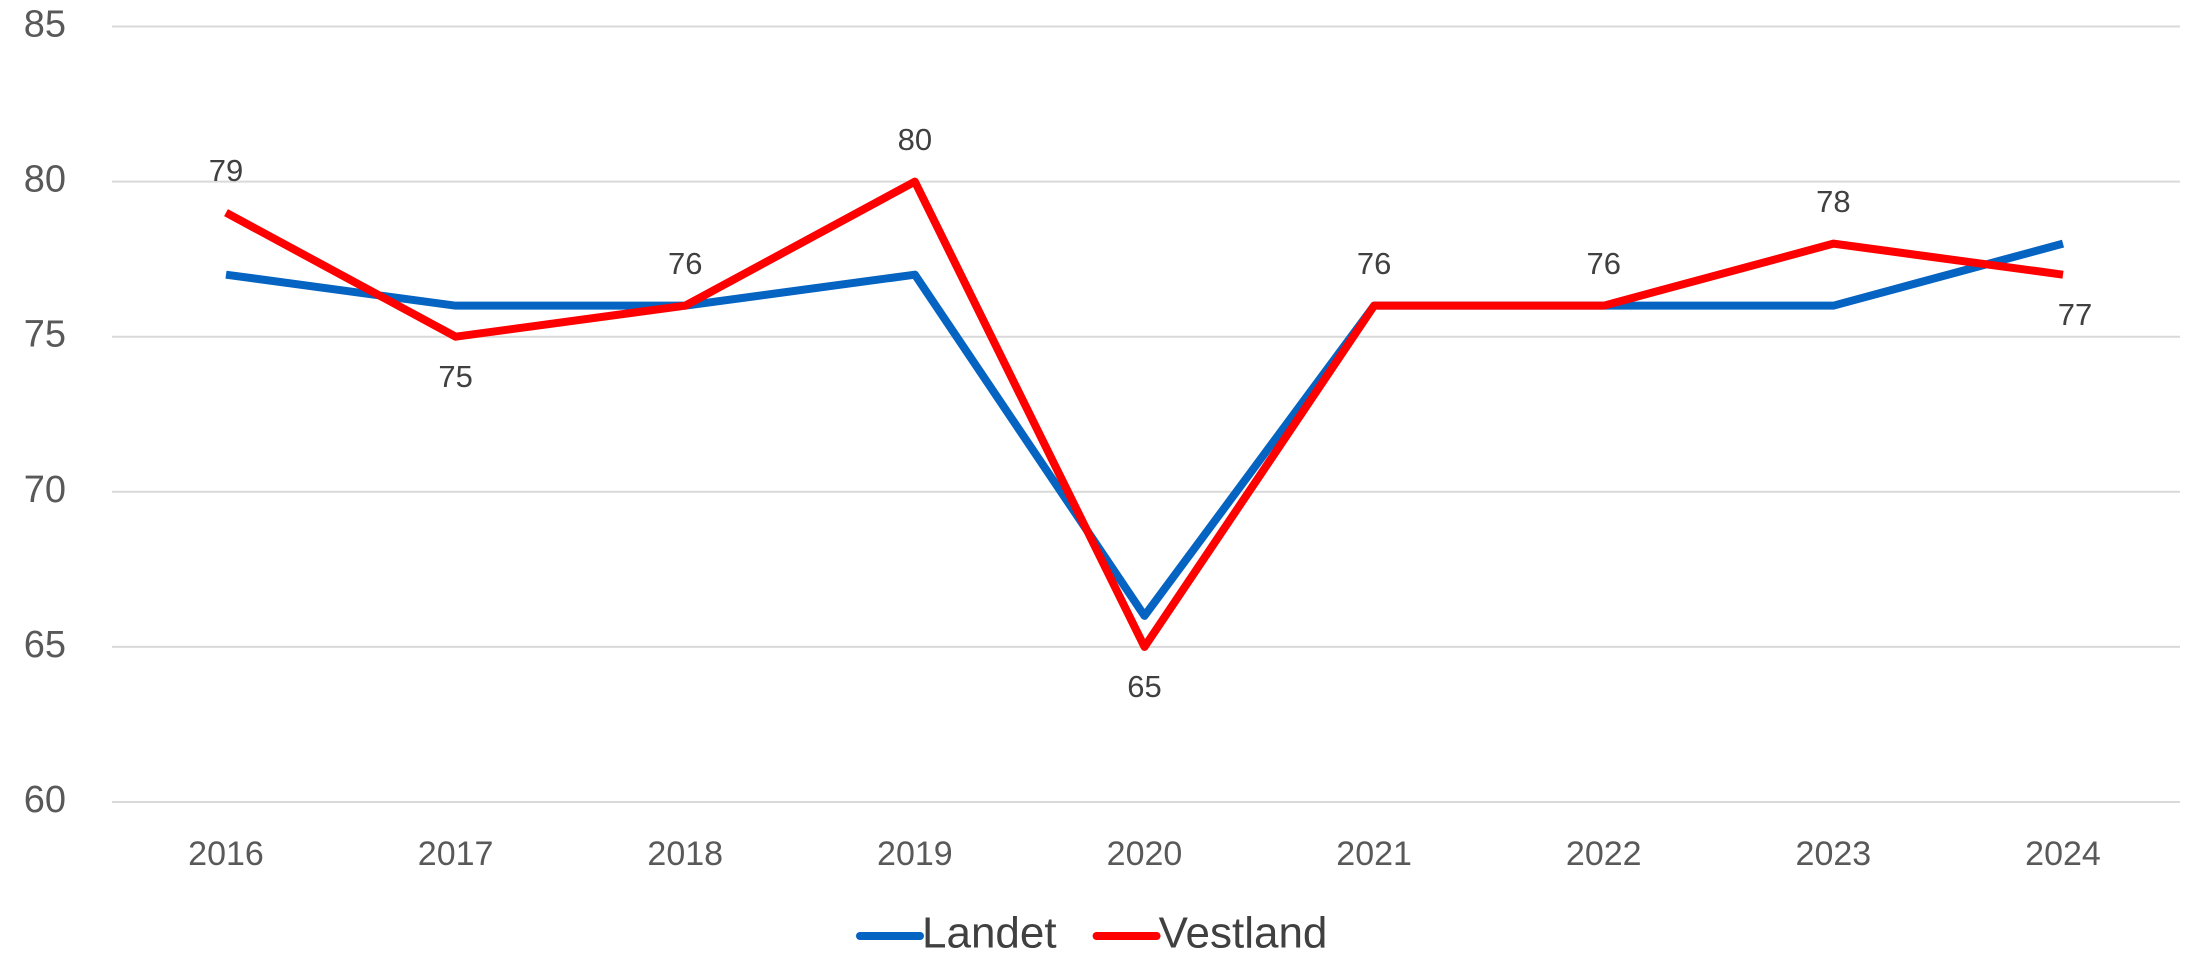  What do you see at coordinates (1833, 201) in the screenshot?
I see `data-label: 78` at bounding box center [1833, 201].